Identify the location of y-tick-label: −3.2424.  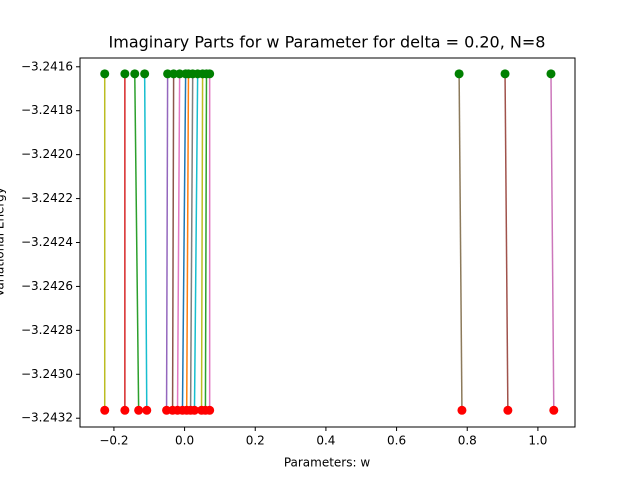
(47, 242).